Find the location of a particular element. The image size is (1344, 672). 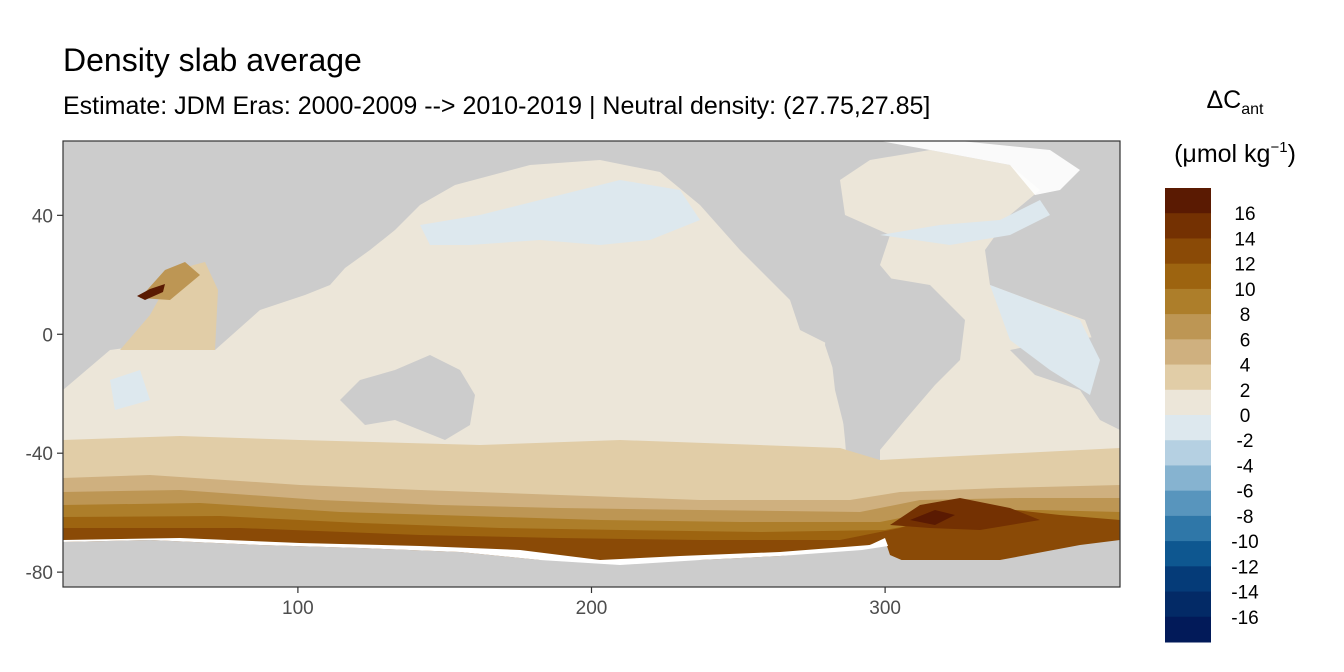

land-india is located at coordinates (242, 277).